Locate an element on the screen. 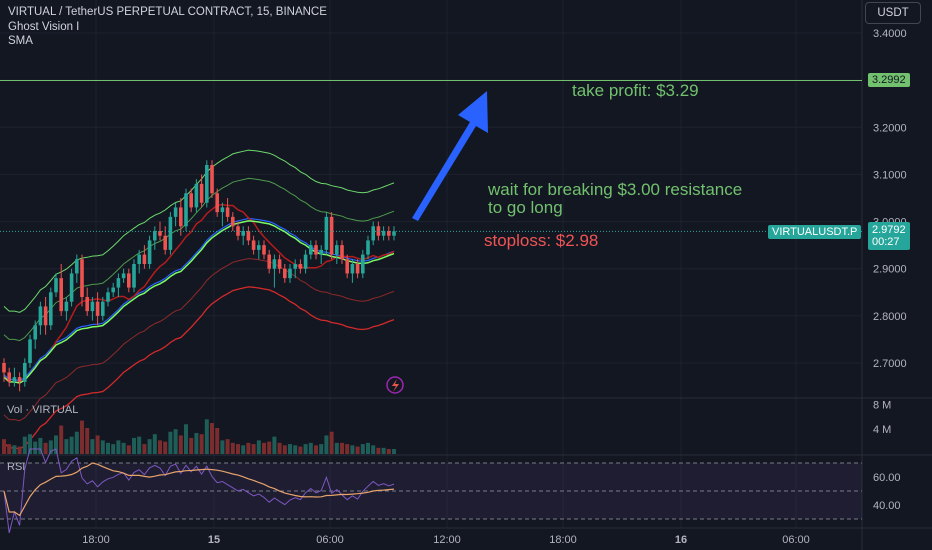  time-axis-label: 12:00 is located at coordinates (447, 540).